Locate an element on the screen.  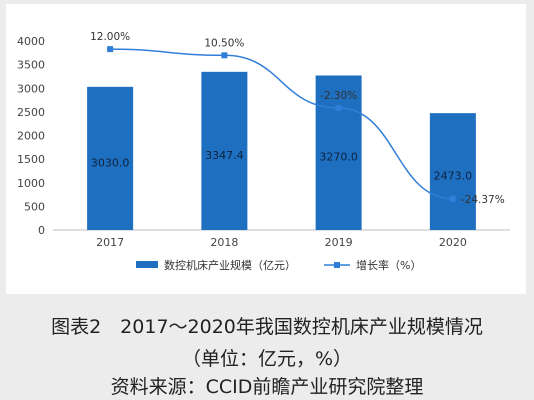
bar-data-label: 3270.0 is located at coordinates (338, 157).